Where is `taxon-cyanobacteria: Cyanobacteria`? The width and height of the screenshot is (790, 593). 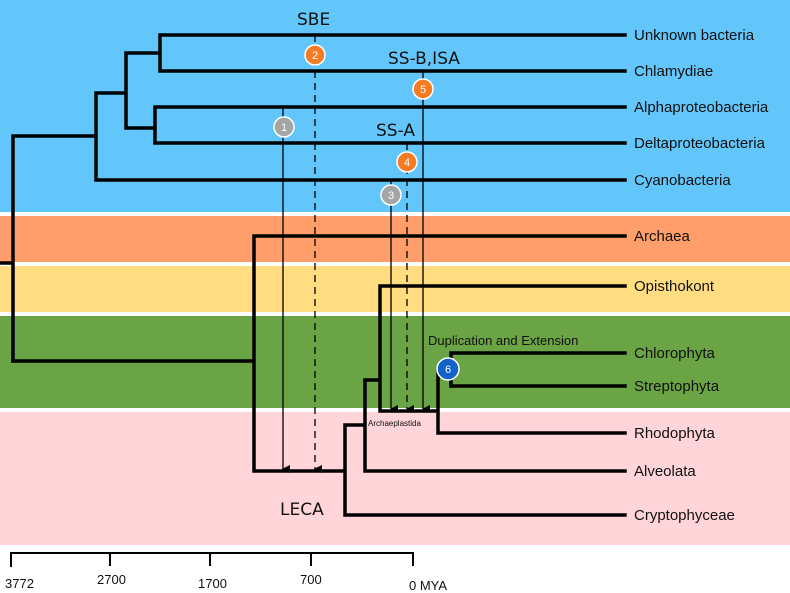 taxon-cyanobacteria: Cyanobacteria is located at coordinates (682, 180).